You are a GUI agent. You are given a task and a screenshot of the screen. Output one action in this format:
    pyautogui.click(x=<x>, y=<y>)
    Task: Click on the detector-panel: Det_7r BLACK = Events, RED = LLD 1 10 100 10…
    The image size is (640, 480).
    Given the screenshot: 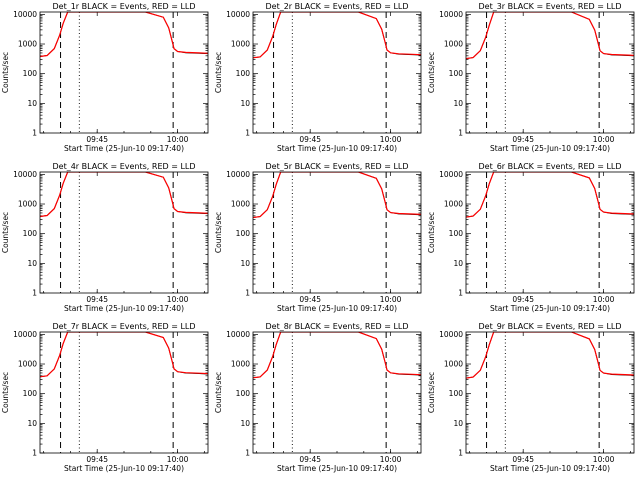 What is the action you would take?
    pyautogui.click(x=105, y=397)
    